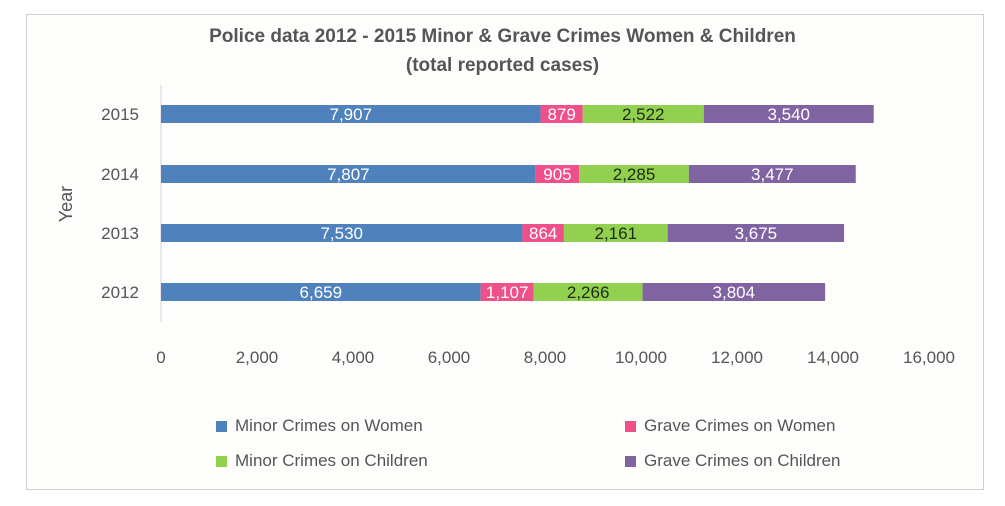 This screenshot has width=1005, height=506. I want to click on data-label: 7,530, so click(341, 233).